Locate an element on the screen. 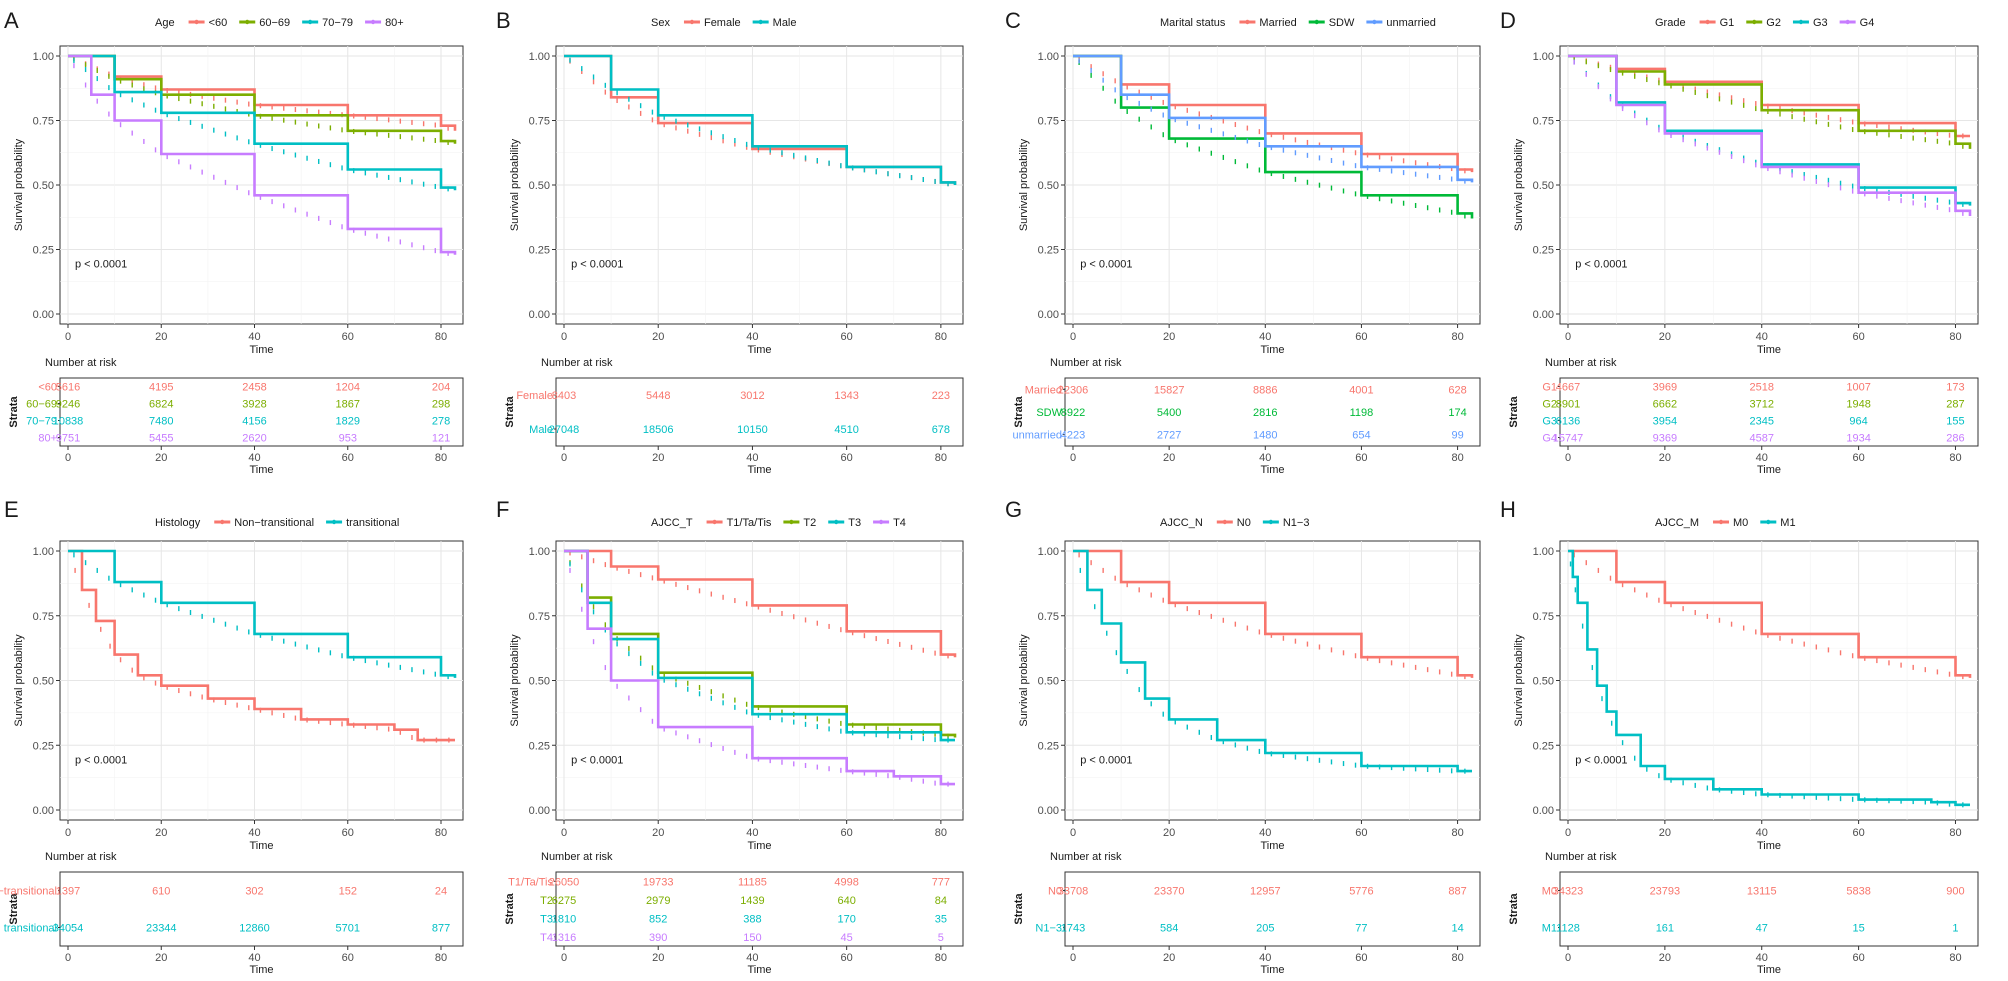 The image size is (2008, 981). risk-count: 152 is located at coordinates (348, 892).